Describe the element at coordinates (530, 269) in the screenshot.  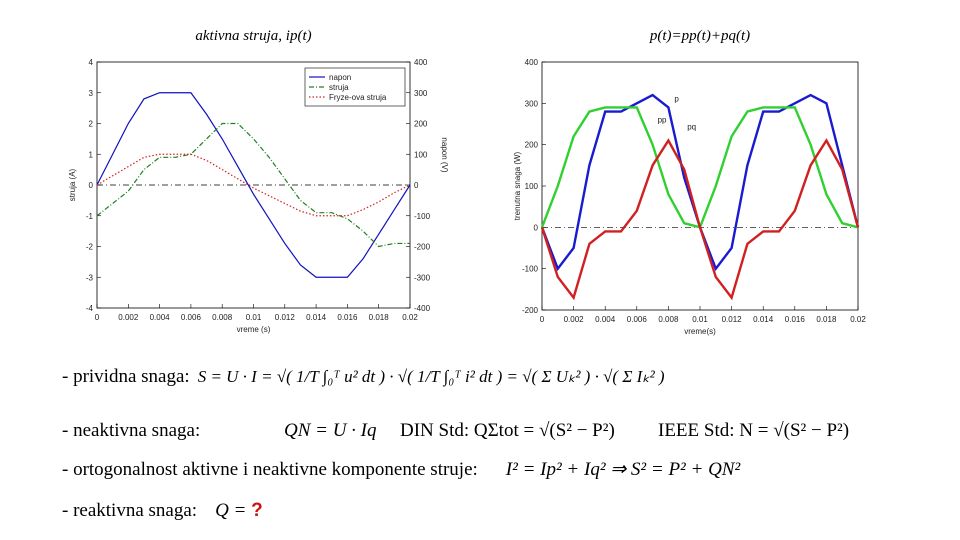
I see `y-tick-label: -100` at that location.